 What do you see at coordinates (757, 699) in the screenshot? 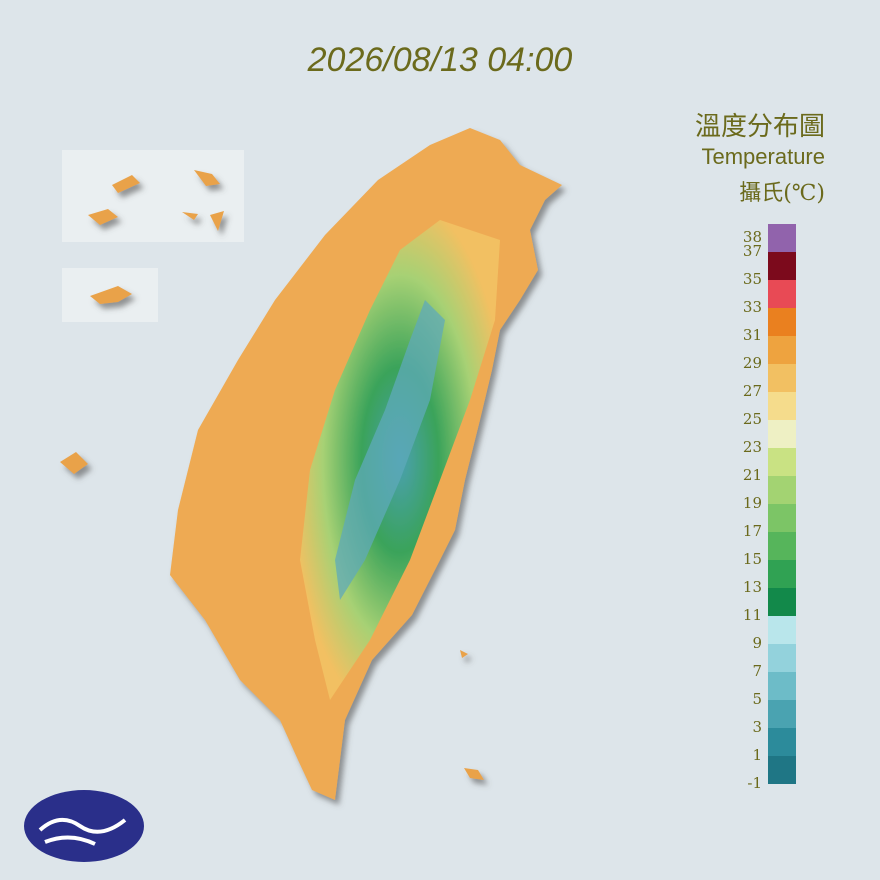
I see `scale-label: 5` at bounding box center [757, 699].